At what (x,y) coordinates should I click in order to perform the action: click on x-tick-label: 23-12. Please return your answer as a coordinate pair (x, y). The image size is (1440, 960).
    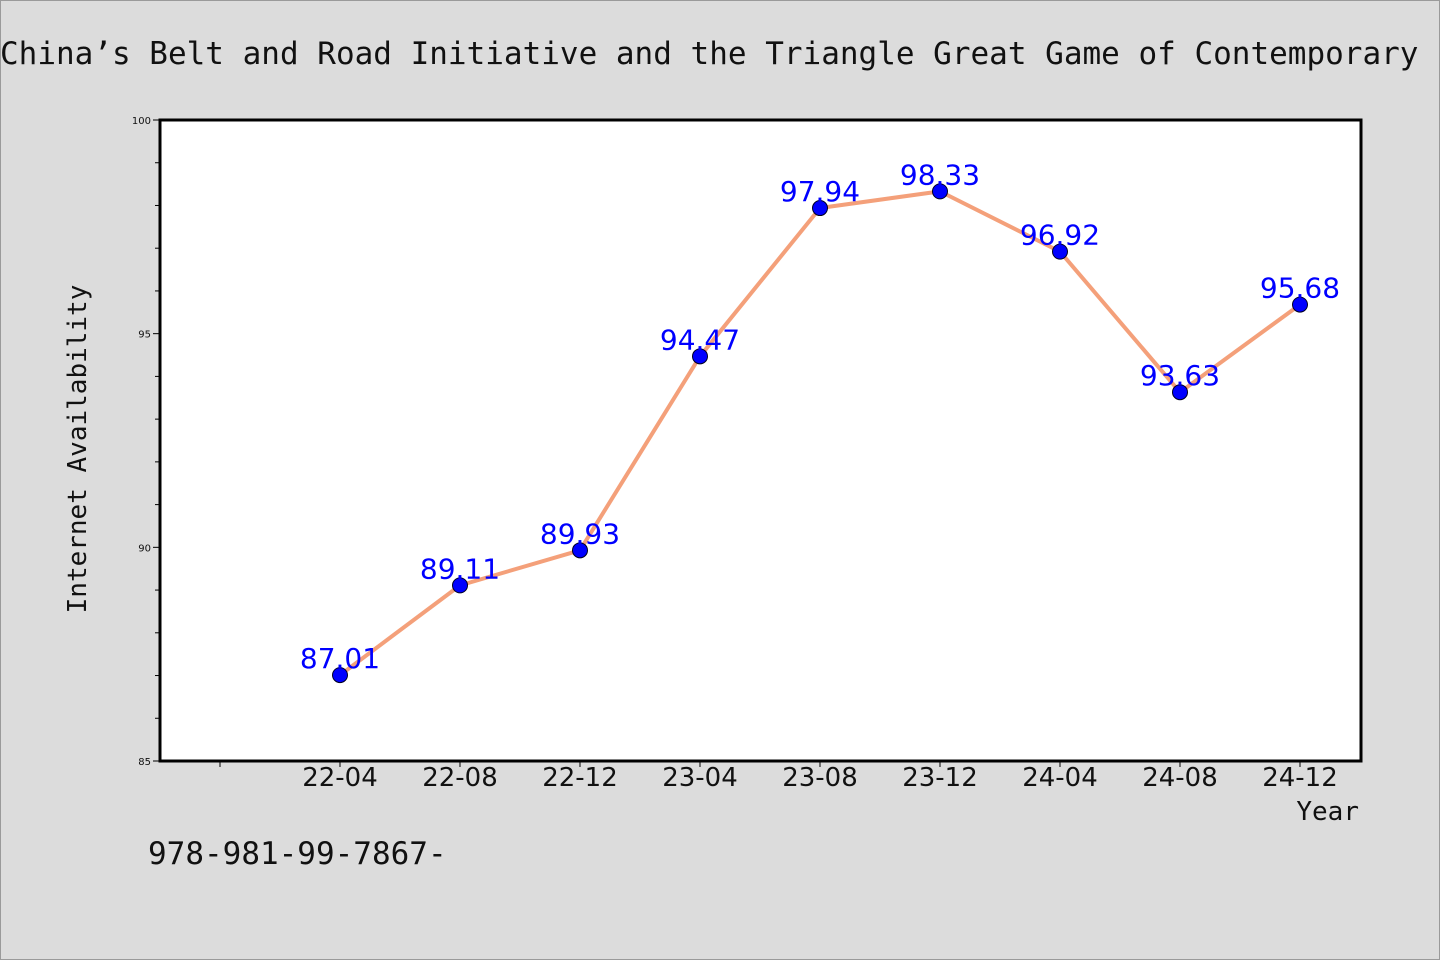
    Looking at the image, I should click on (940, 778).